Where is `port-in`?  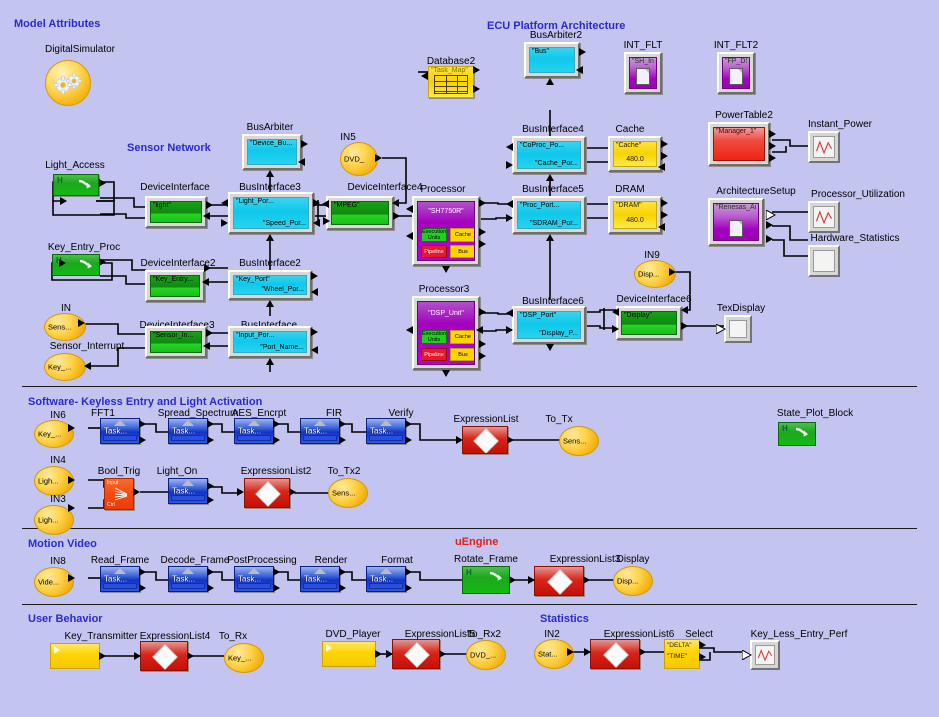 port-in is located at coordinates (409, 330).